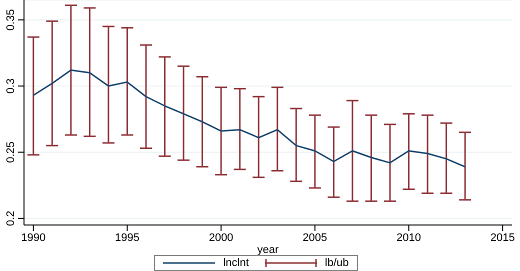  What do you see at coordinates (236, 263) in the screenshot?
I see `legend-label: lnclnt` at bounding box center [236, 263].